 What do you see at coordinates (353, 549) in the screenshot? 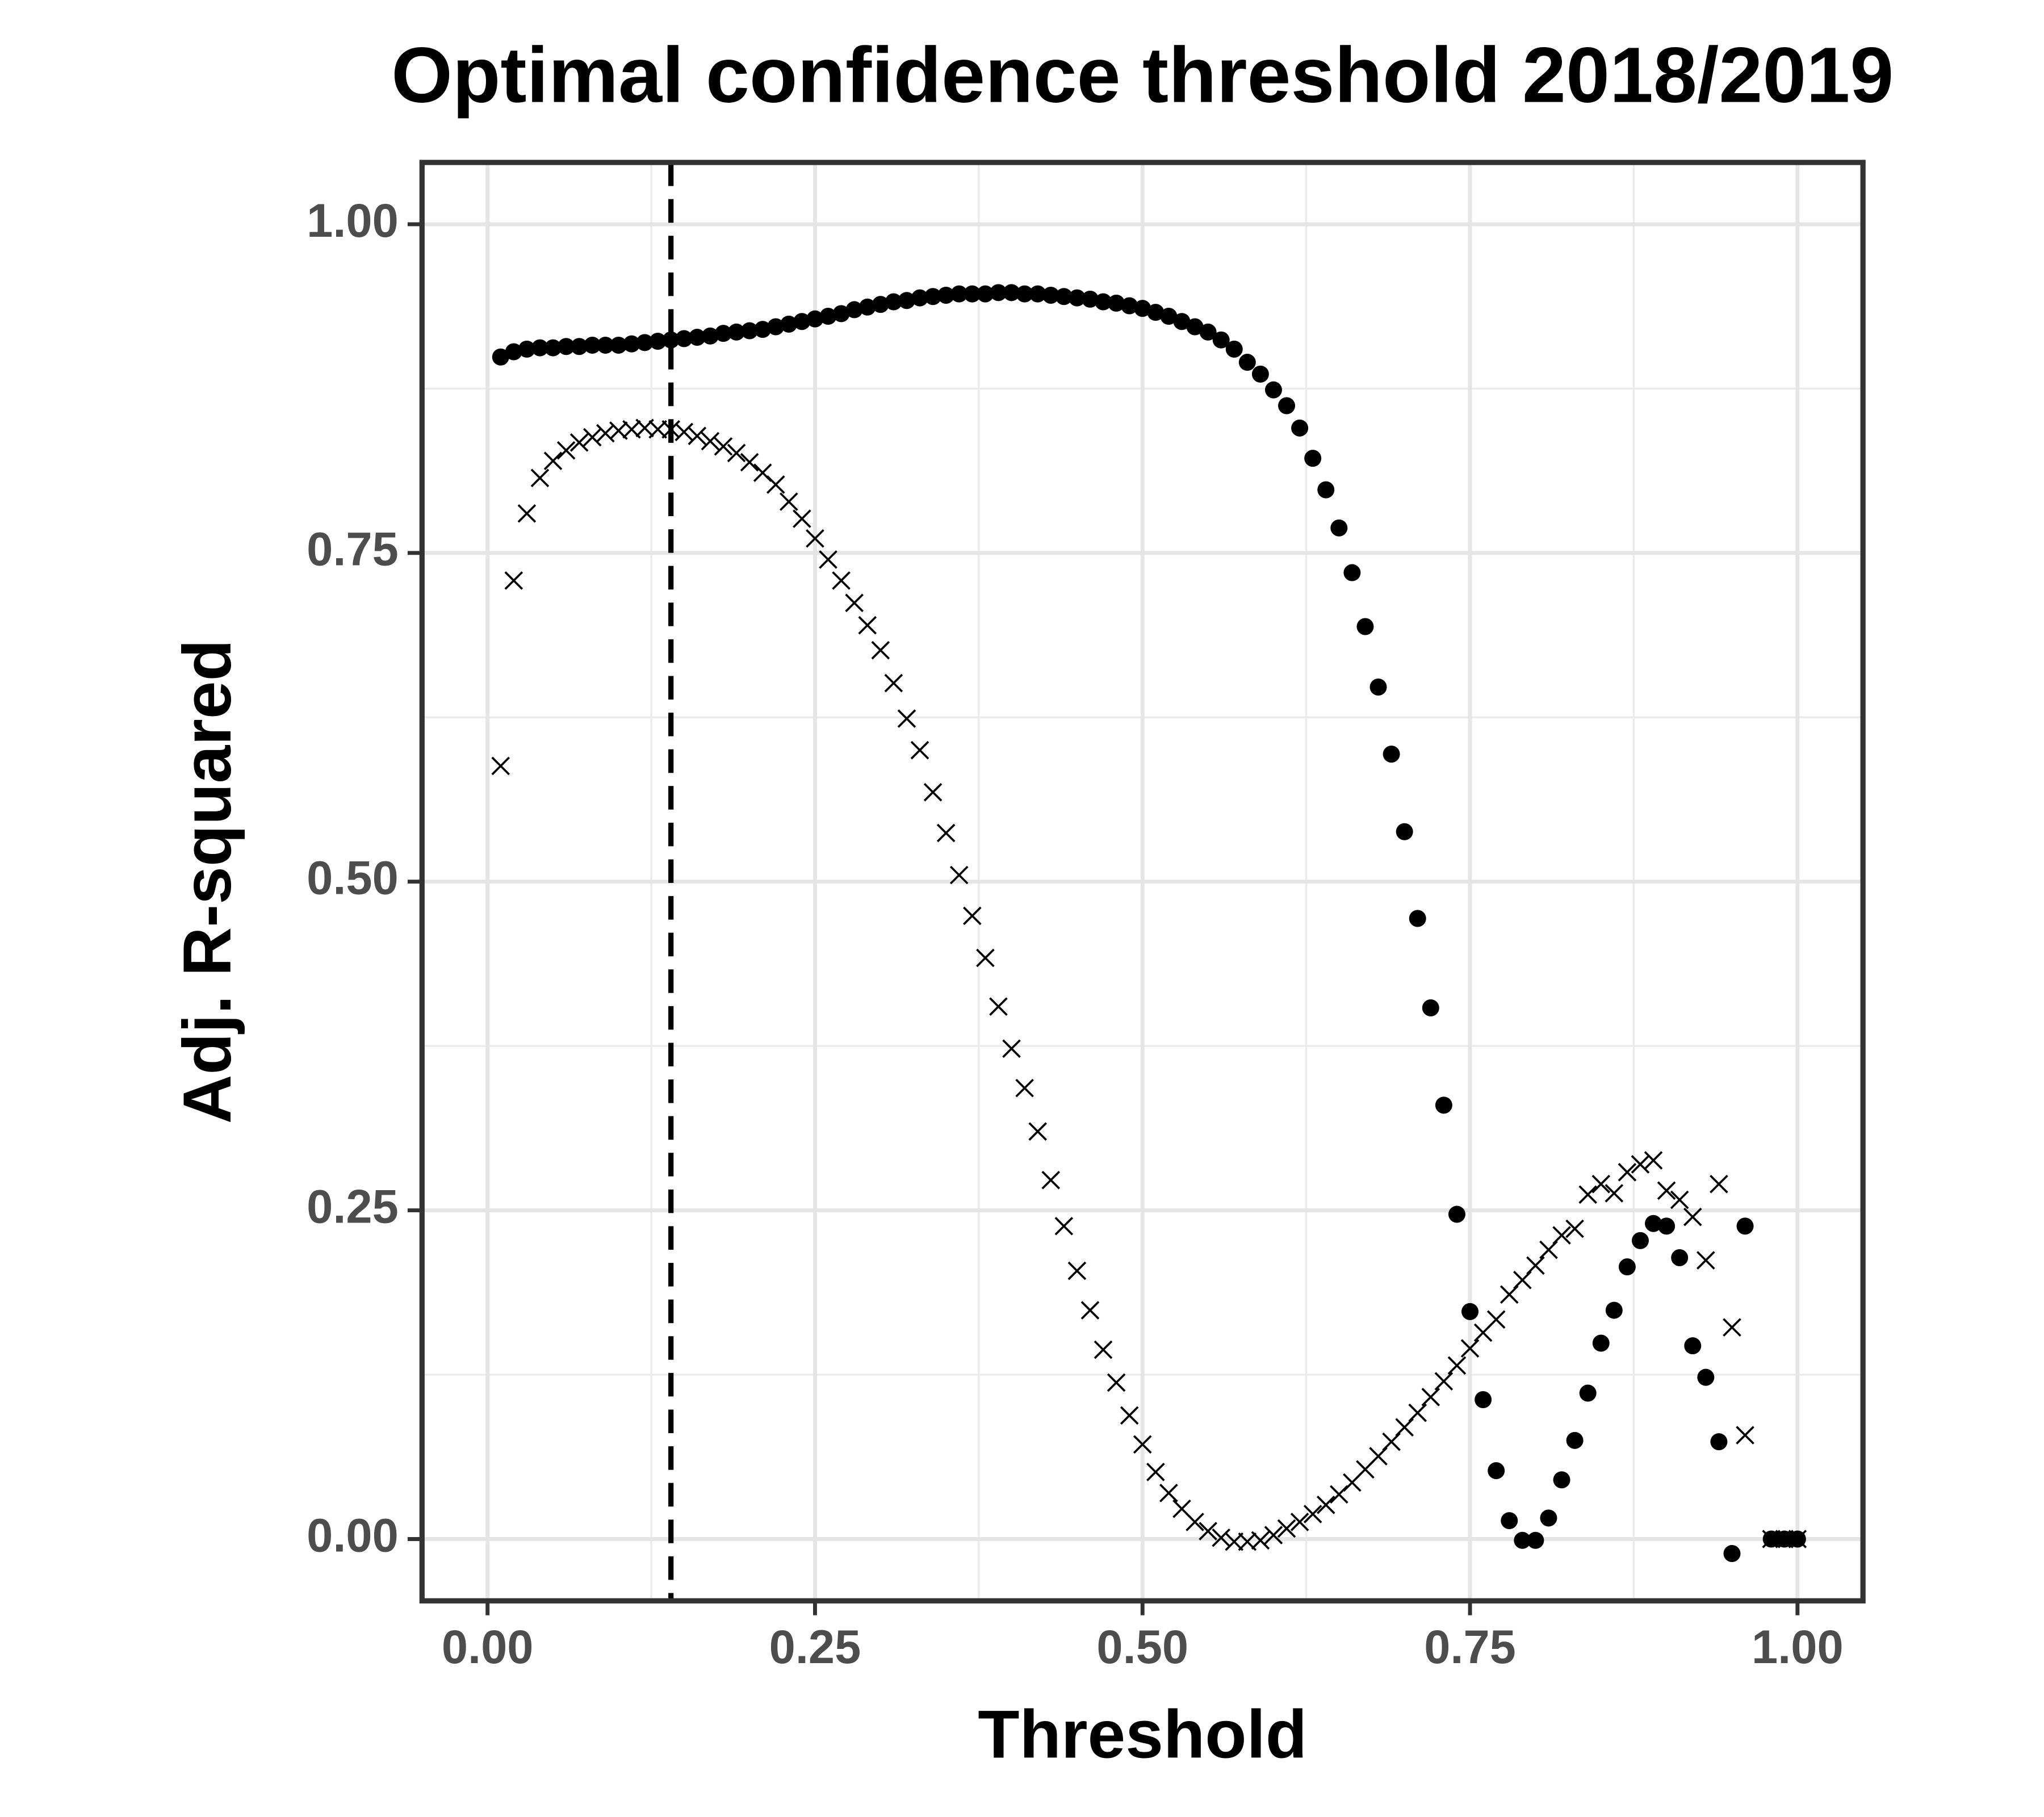
I see `y-tick-label: 0.75` at bounding box center [353, 549].